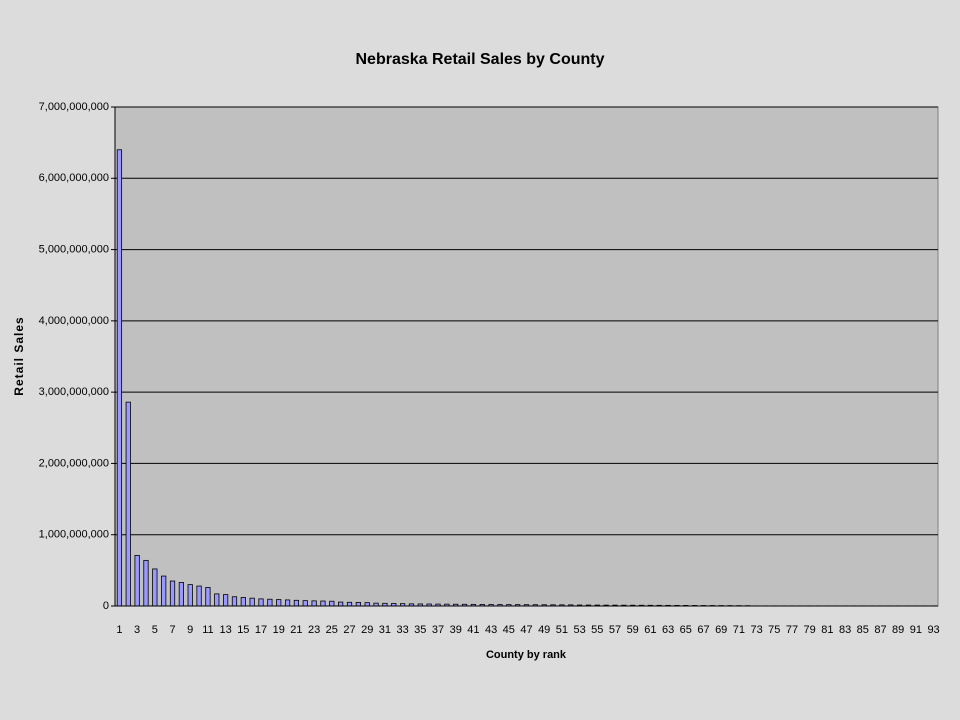 This screenshot has width=960, height=720. Describe the element at coordinates (473, 630) in the screenshot. I see `x-tick-label: 41` at that location.